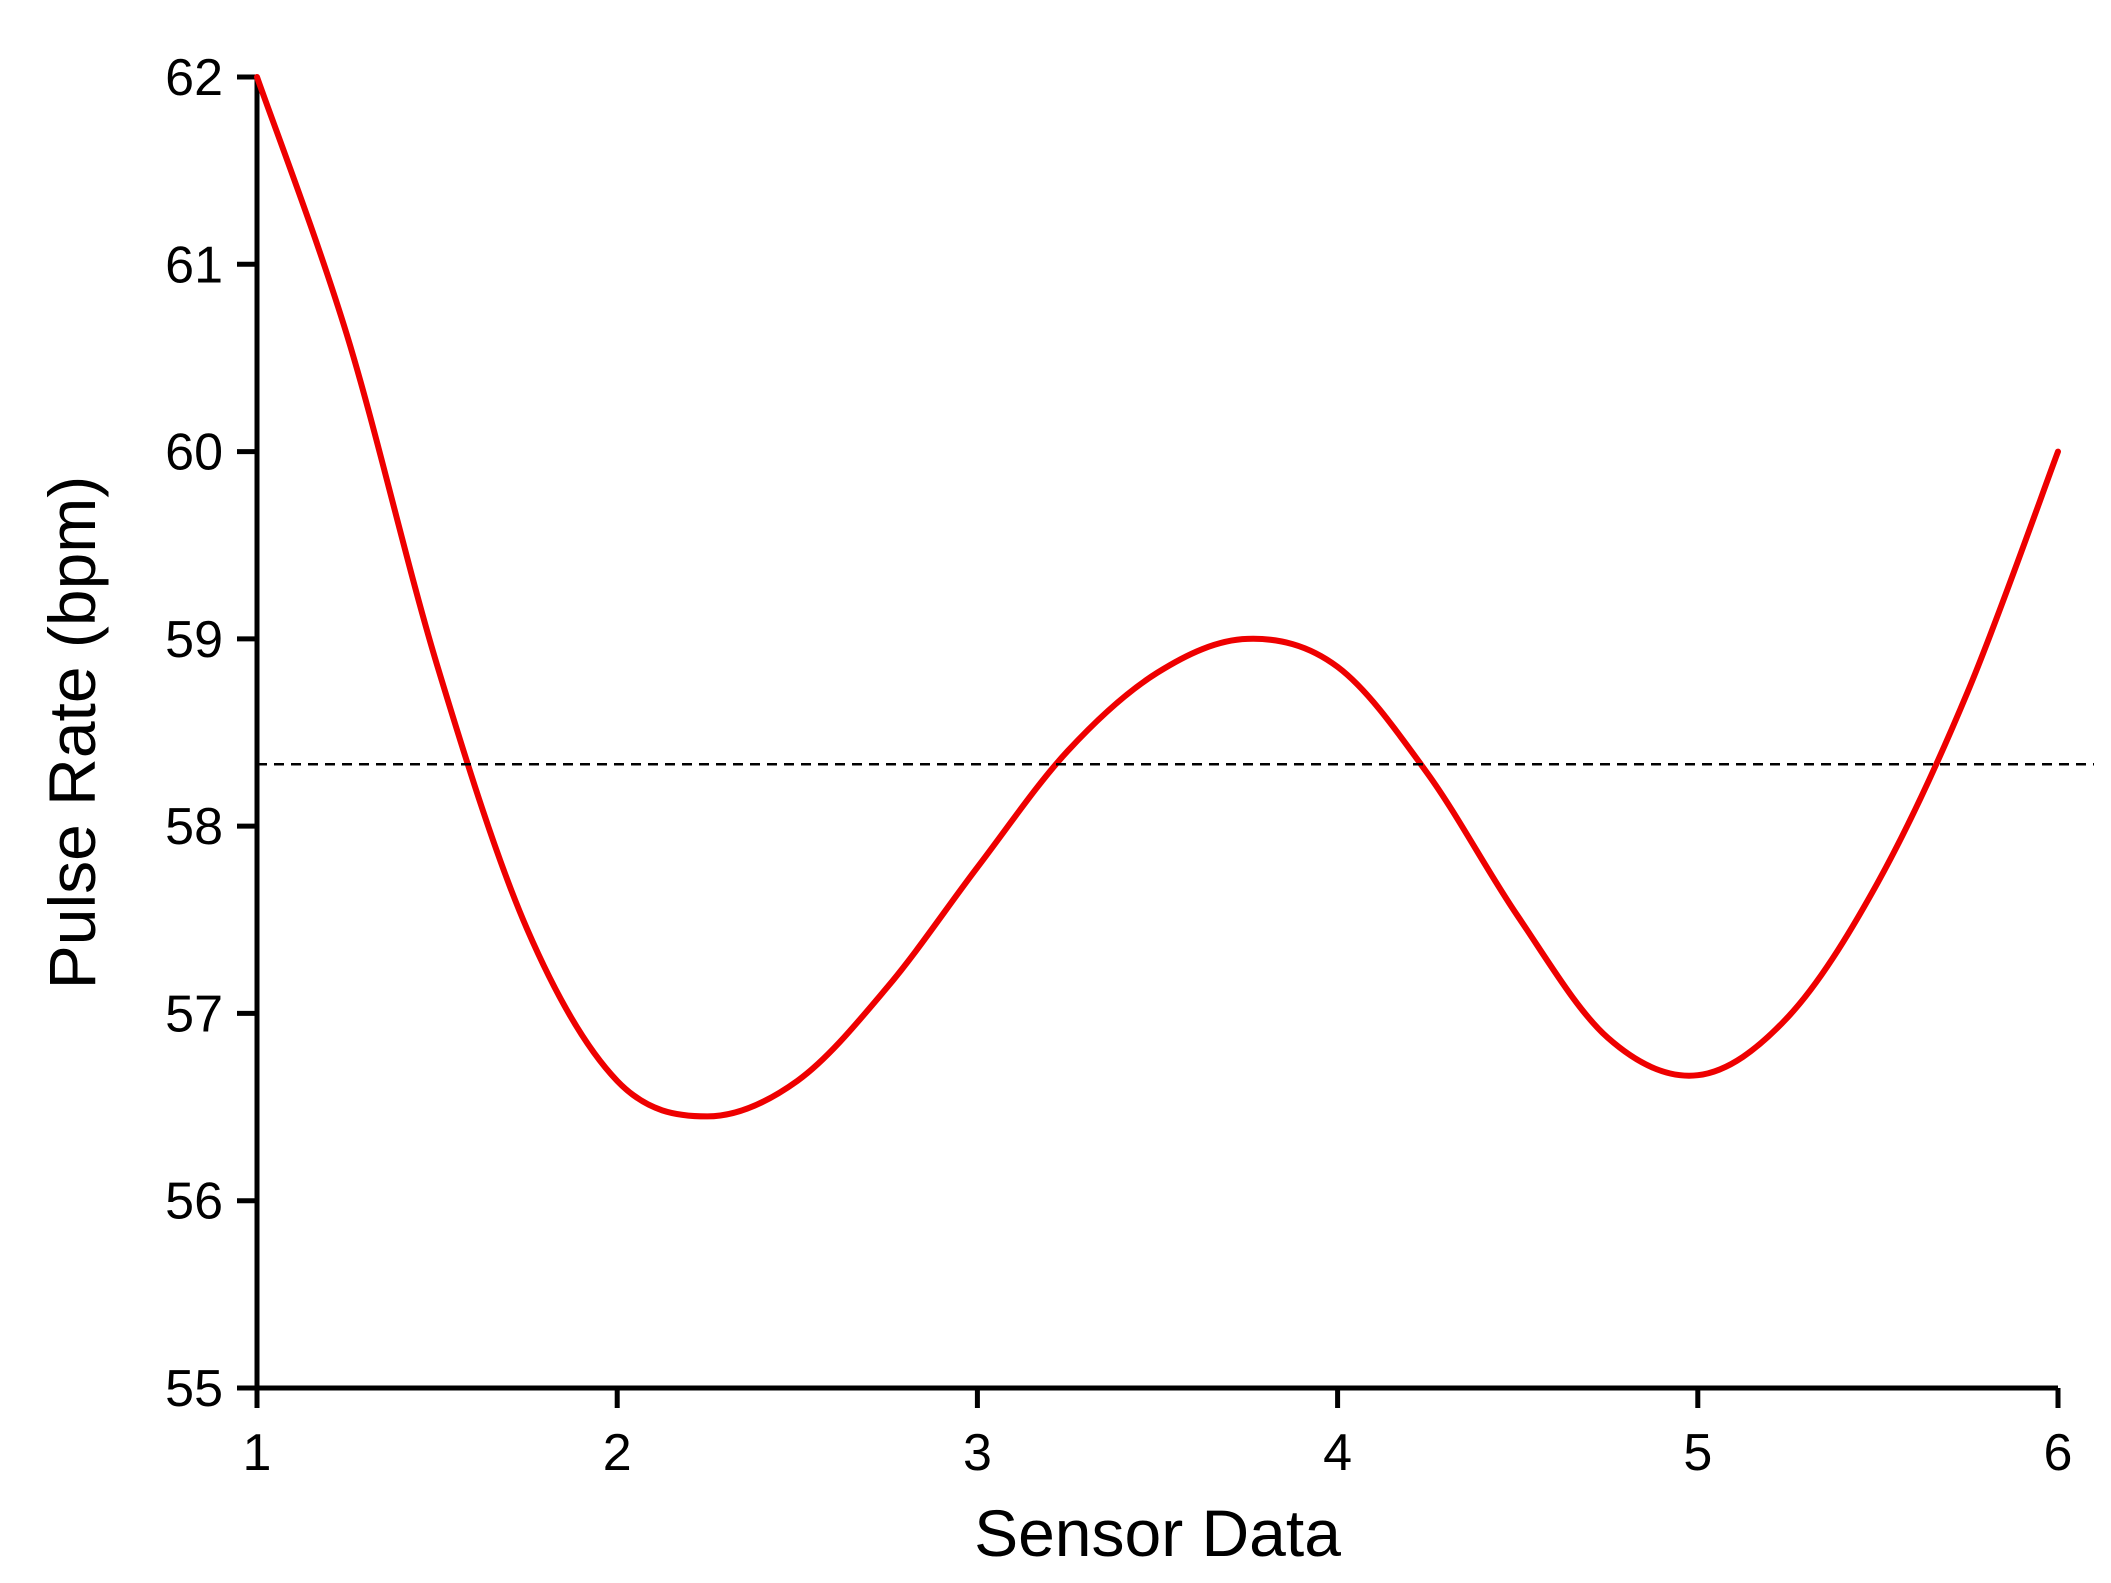 This screenshot has width=2111, height=1583. What do you see at coordinates (1157, 1533) in the screenshot?
I see `x-axis-title: Sensor Data` at bounding box center [1157, 1533].